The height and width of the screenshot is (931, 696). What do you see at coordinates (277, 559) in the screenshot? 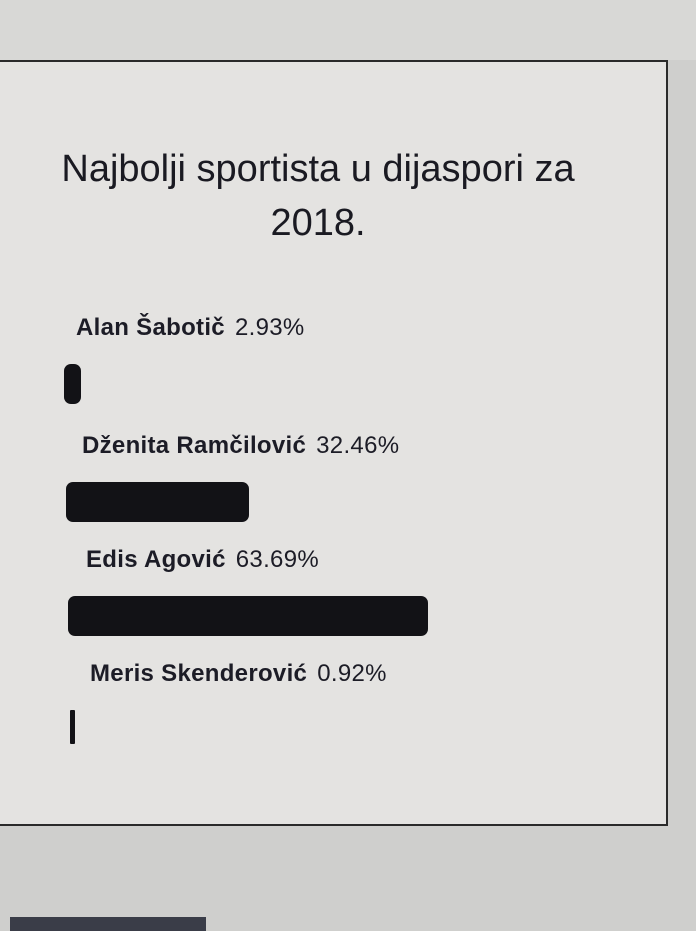
I see `option-percent: 63.69%` at bounding box center [277, 559].